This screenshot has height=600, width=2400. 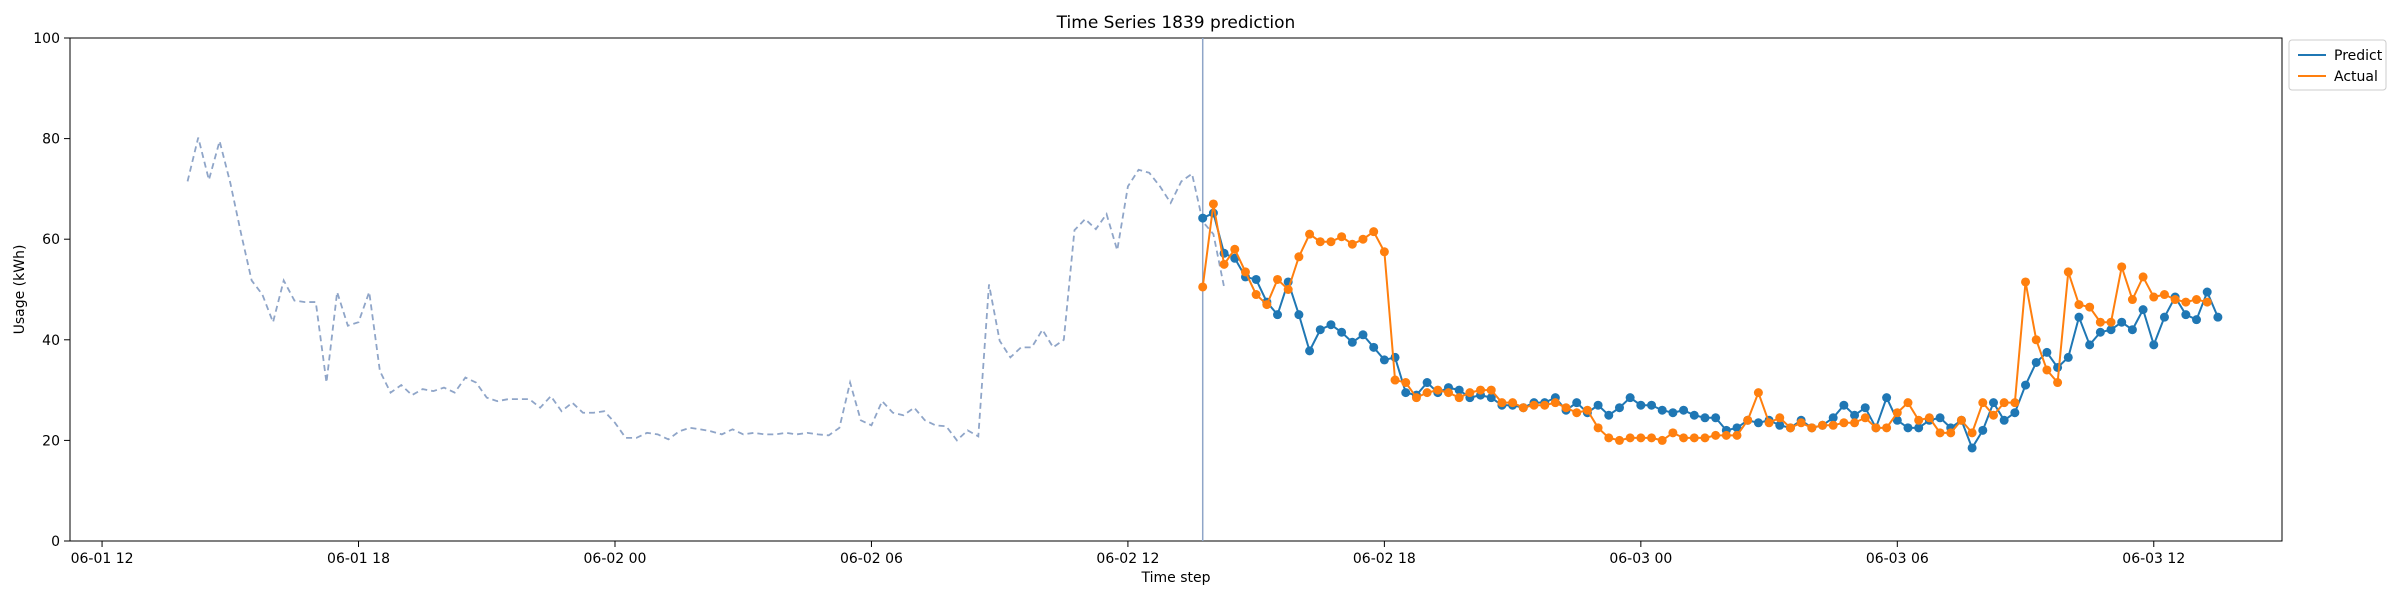 I want to click on legend: Predict Actual, so click(x=2337, y=65).